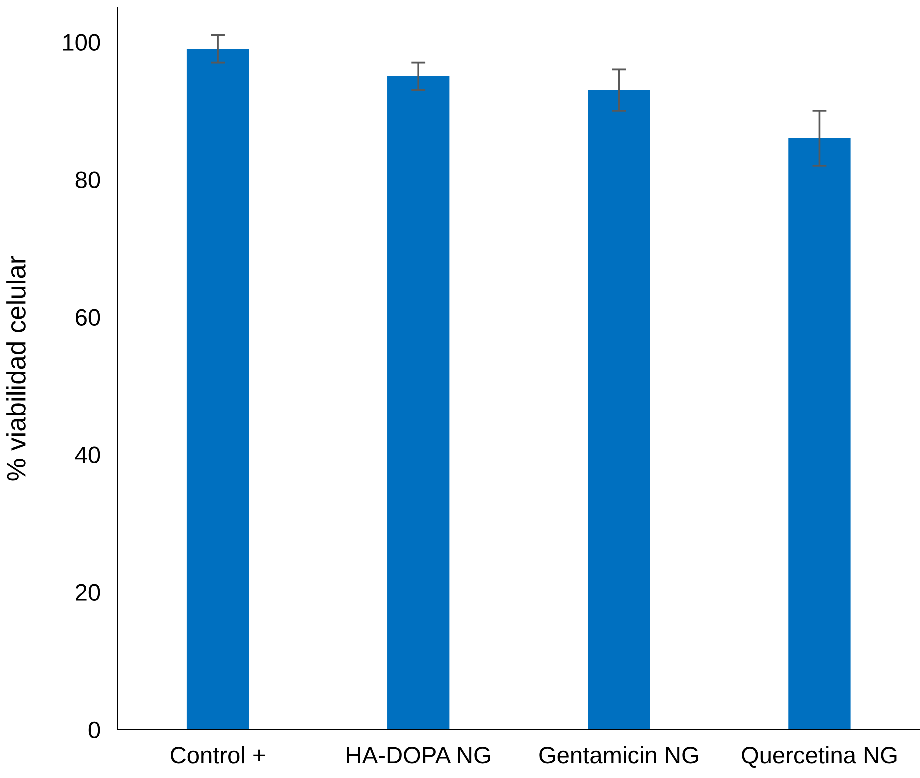 The height and width of the screenshot is (778, 920). Describe the element at coordinates (819, 757) in the screenshot. I see `x-tick-label: Quercetina NG` at that location.